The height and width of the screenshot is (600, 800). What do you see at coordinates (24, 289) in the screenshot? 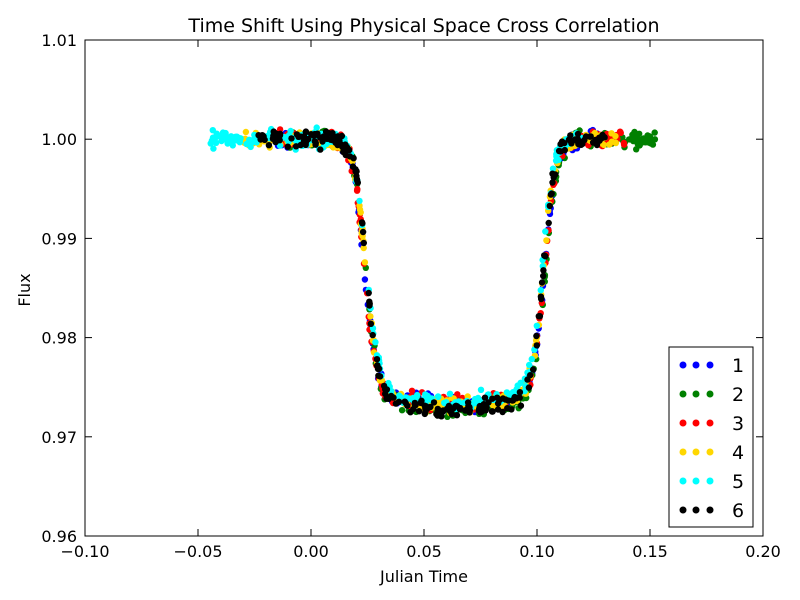
I see `y-axis-label: Flux` at bounding box center [24, 289].